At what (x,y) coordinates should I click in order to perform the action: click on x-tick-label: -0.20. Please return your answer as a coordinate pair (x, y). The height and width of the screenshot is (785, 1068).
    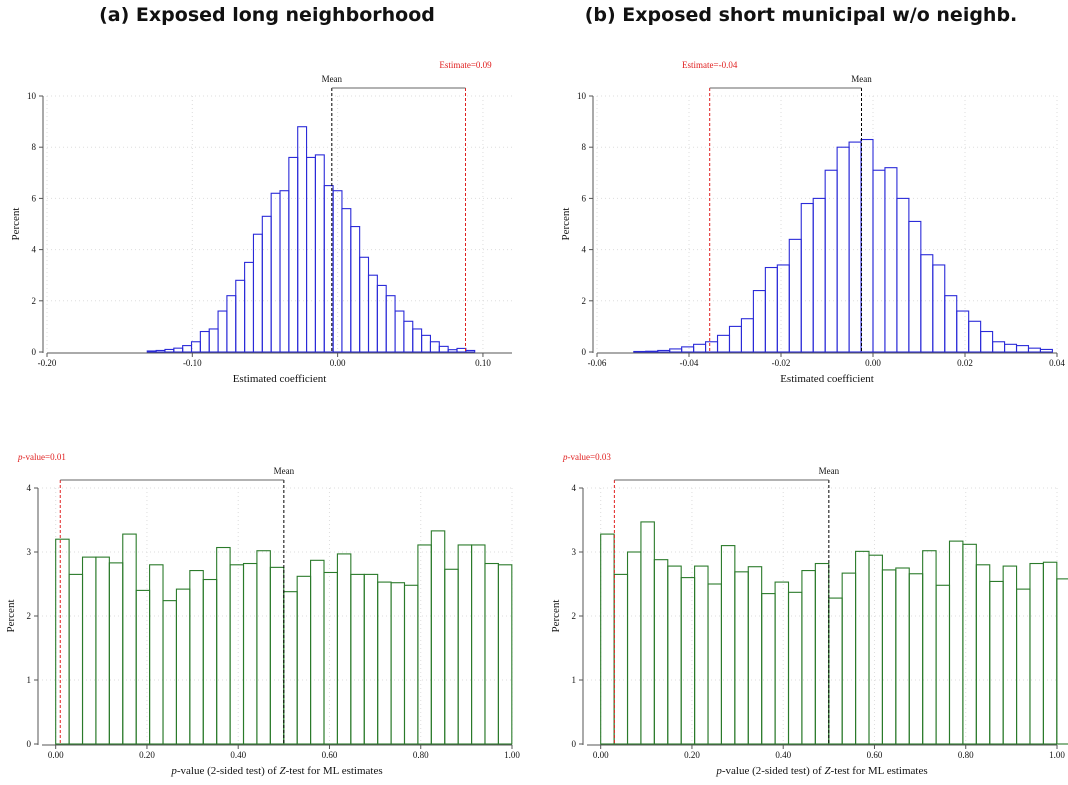
    Looking at the image, I should click on (47, 363).